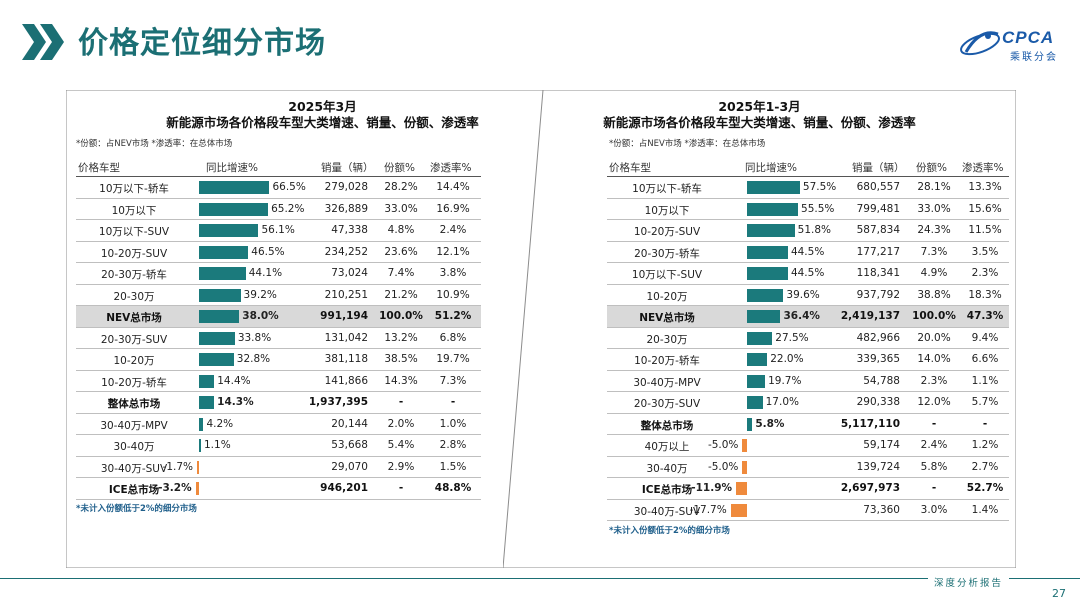  Describe the element at coordinates (260, 316) in the screenshot. I see `growth-label: 38.0%` at that location.